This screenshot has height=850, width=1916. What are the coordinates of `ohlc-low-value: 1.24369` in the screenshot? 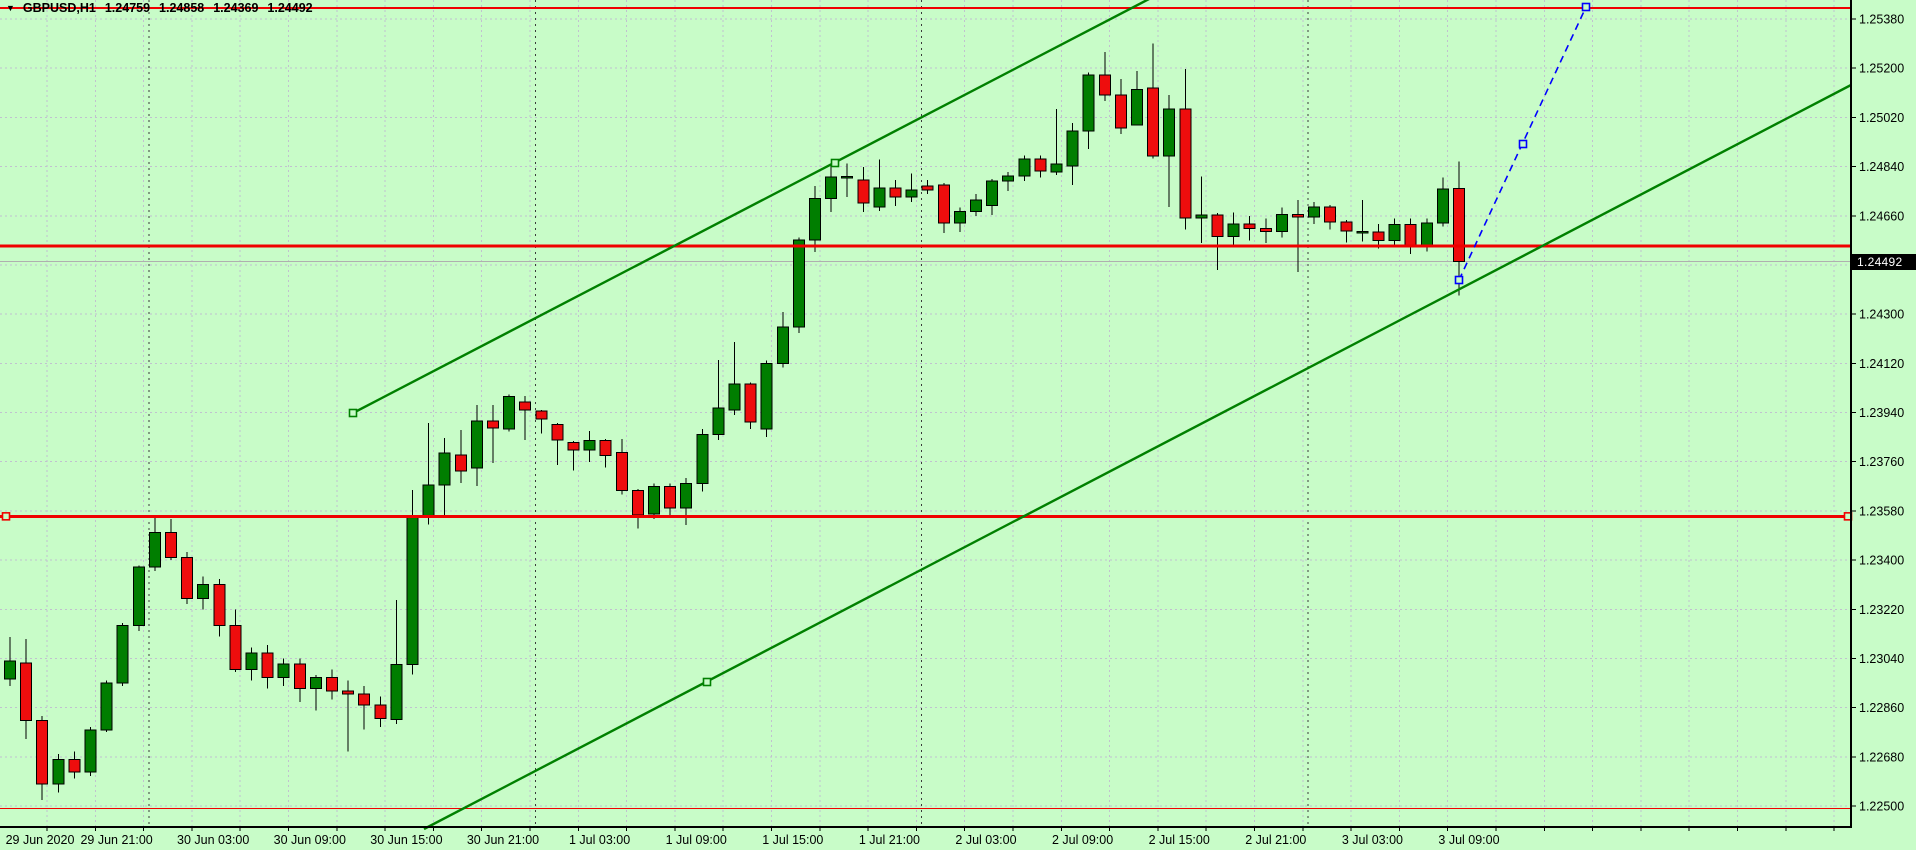 It's located at (236, 8).